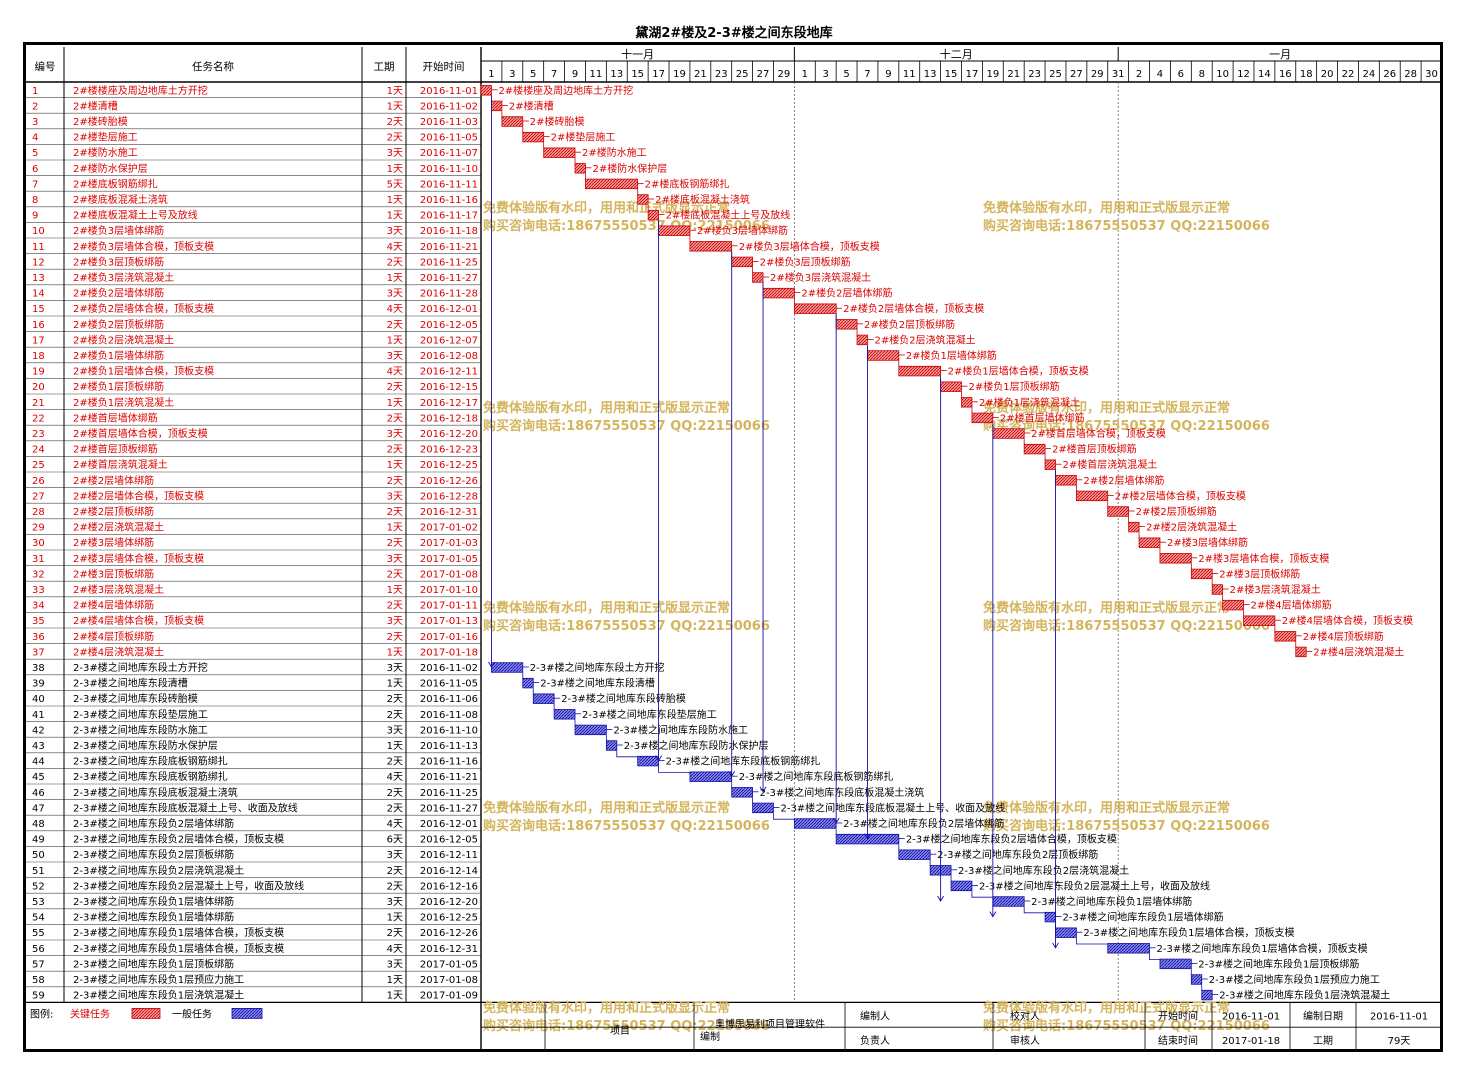 The width and height of the screenshot is (1468, 1078). I want to click on task-name: 2#楼2层顶板绑筋, so click(113, 511).